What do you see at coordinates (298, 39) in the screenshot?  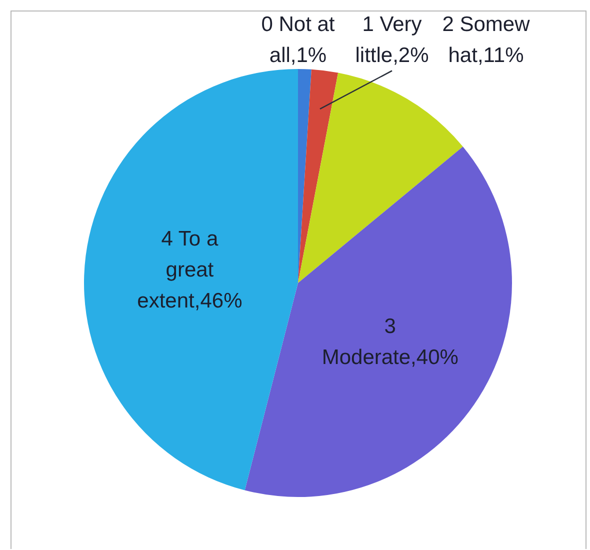 I see `slice-label: 0 Not at all,1%` at bounding box center [298, 39].